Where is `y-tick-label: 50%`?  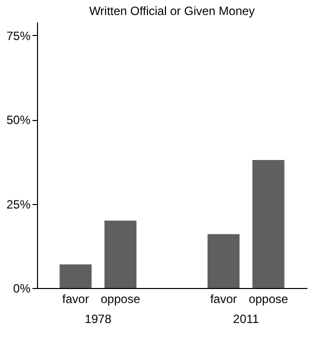 y-tick-label: 50% is located at coordinates (18, 120).